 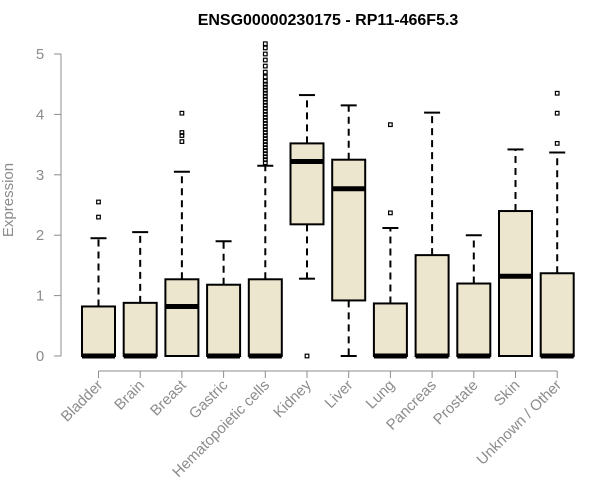 I want to click on y-axis-label: Expression, so click(x=8, y=200).